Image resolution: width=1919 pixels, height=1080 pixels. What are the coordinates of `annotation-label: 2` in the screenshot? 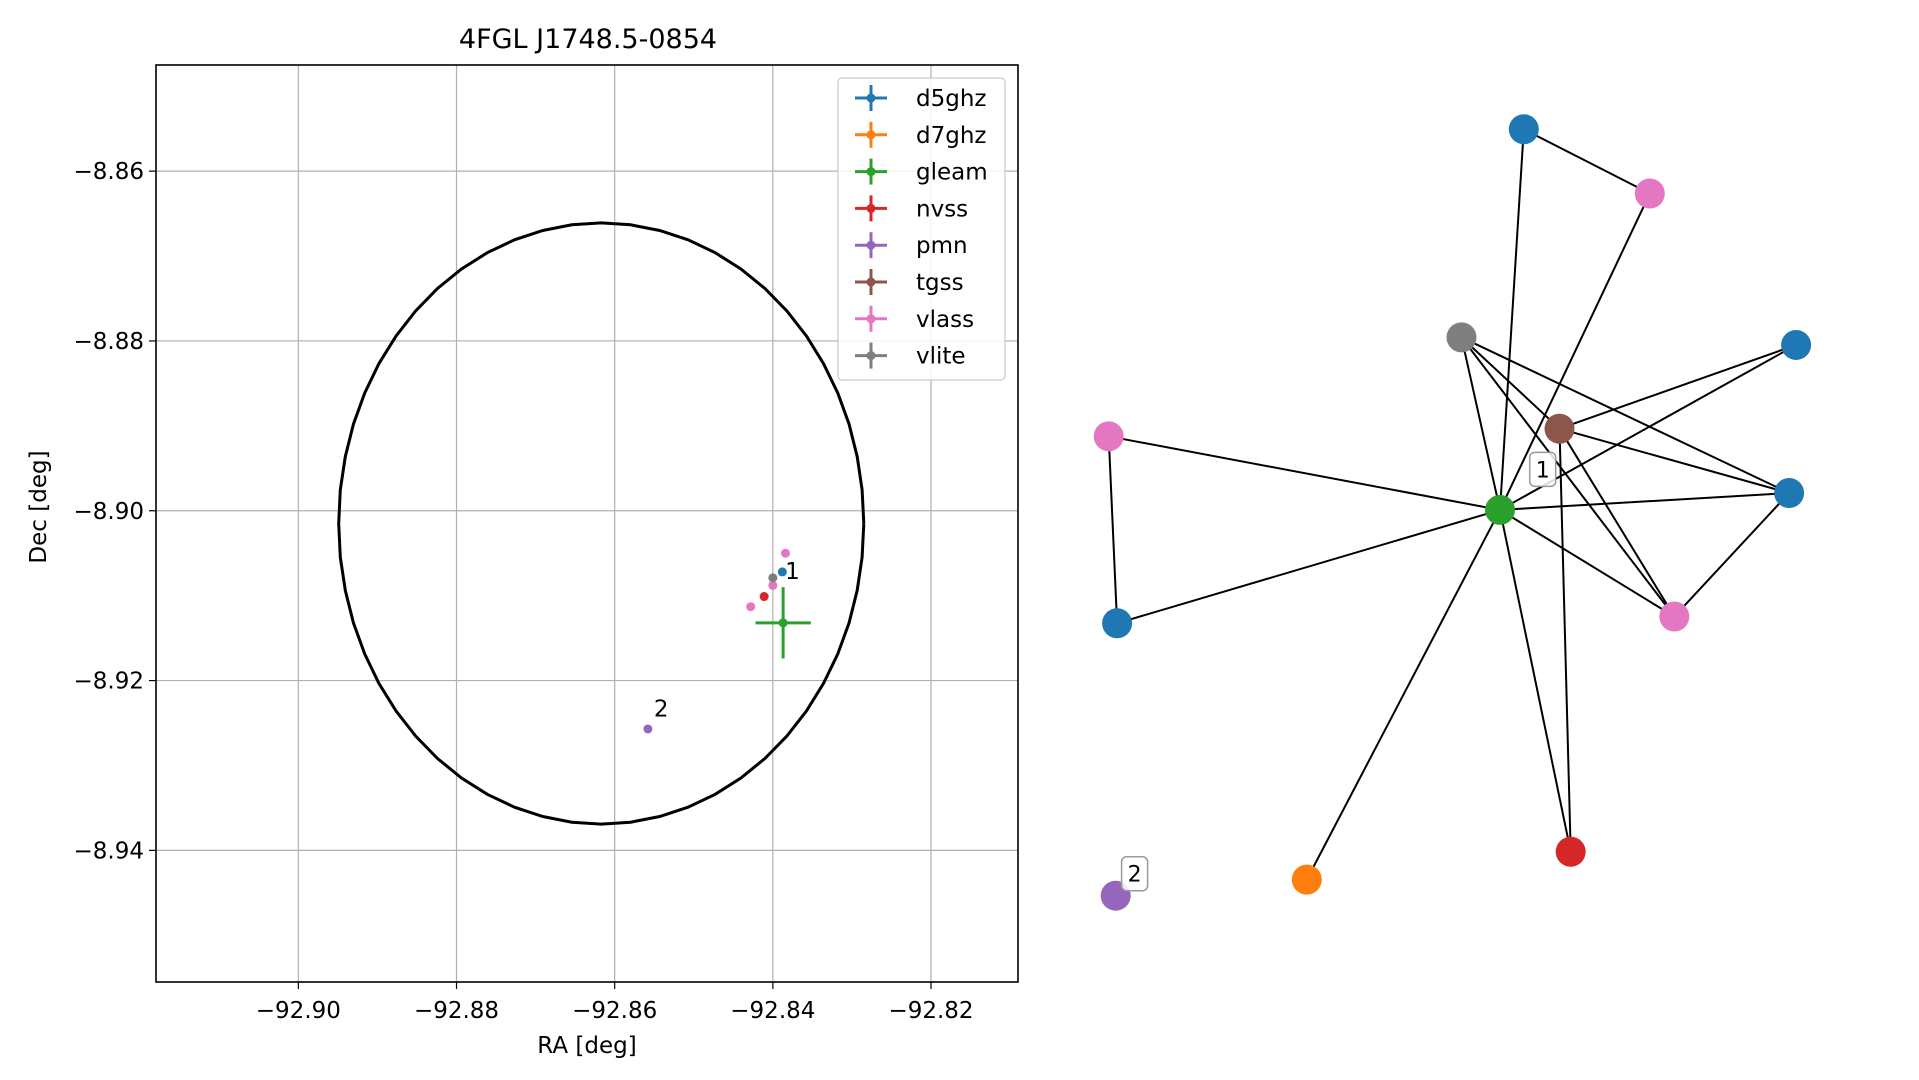 It's located at (661, 710).